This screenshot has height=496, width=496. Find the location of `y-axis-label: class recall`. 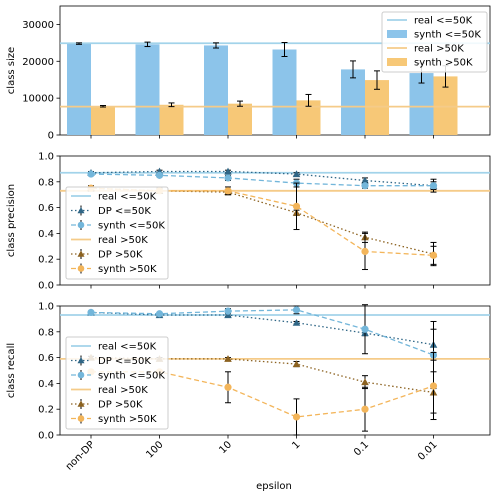

y-axis-label: class recall is located at coordinates (11, 370).